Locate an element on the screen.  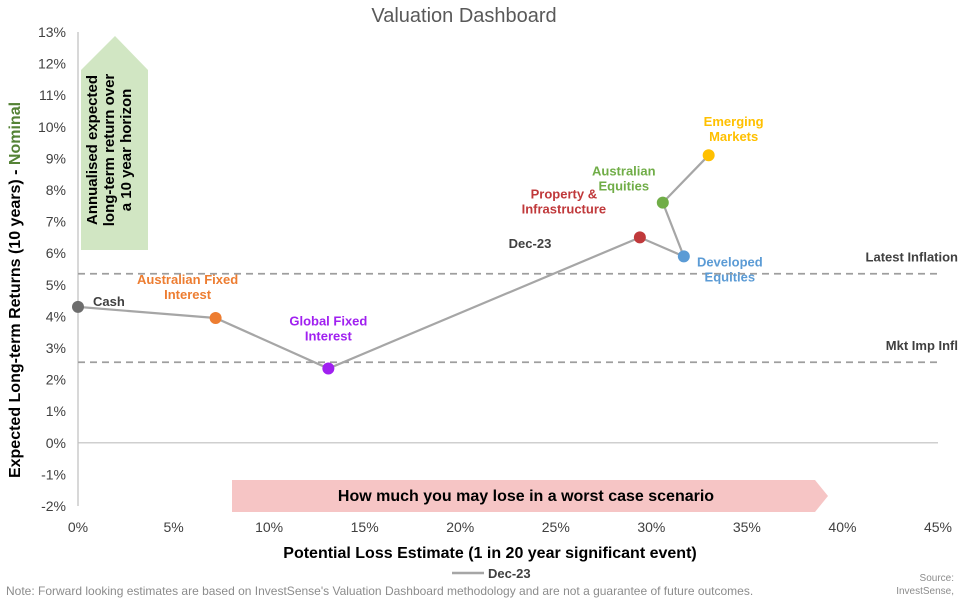
vertical-annotation-line: long-term return over is located at coordinates (109, 150).